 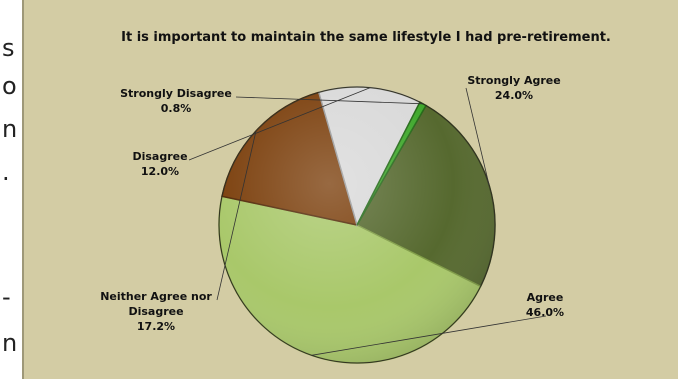 I want to click on edge-text-fragment: ., so click(x=6, y=172).